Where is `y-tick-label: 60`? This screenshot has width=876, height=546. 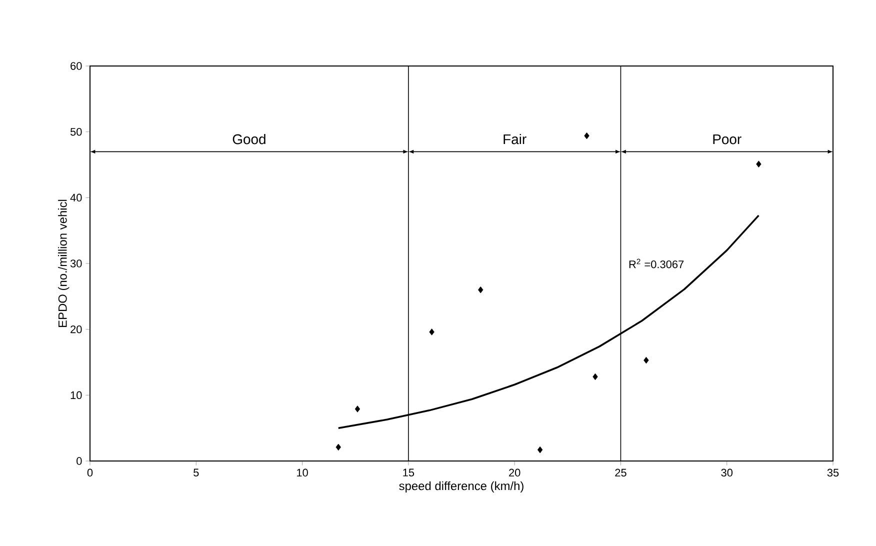
y-tick-label: 60 is located at coordinates (76, 66).